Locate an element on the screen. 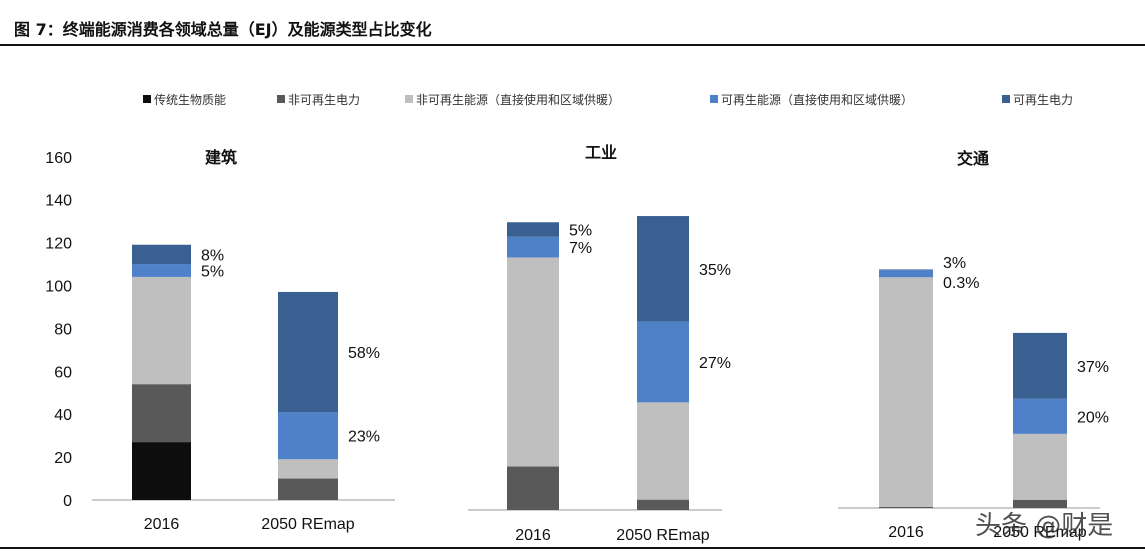 This screenshot has width=1145, height=555. legend-label: 传统生物质能 is located at coordinates (190, 99).